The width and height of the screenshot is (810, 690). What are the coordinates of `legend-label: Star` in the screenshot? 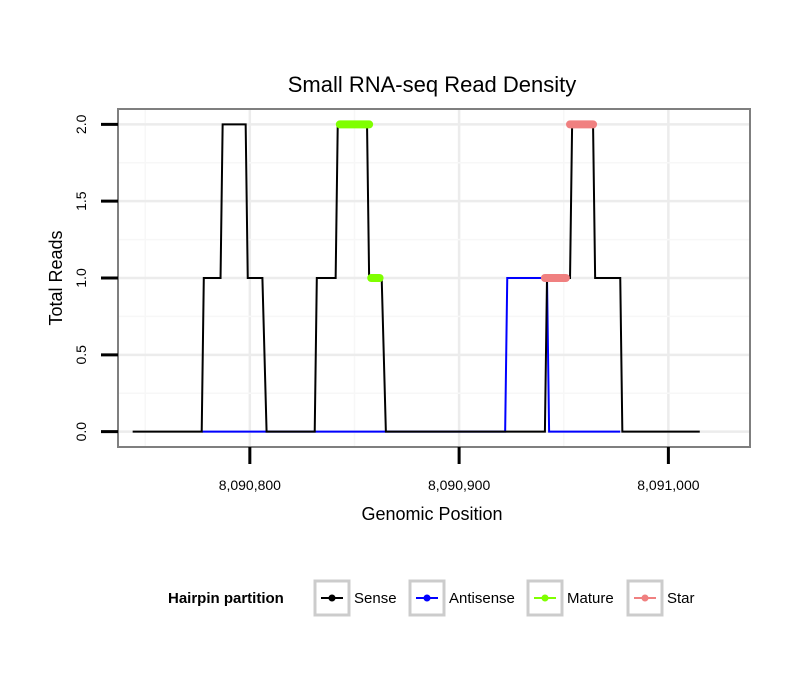 It's located at (681, 598).